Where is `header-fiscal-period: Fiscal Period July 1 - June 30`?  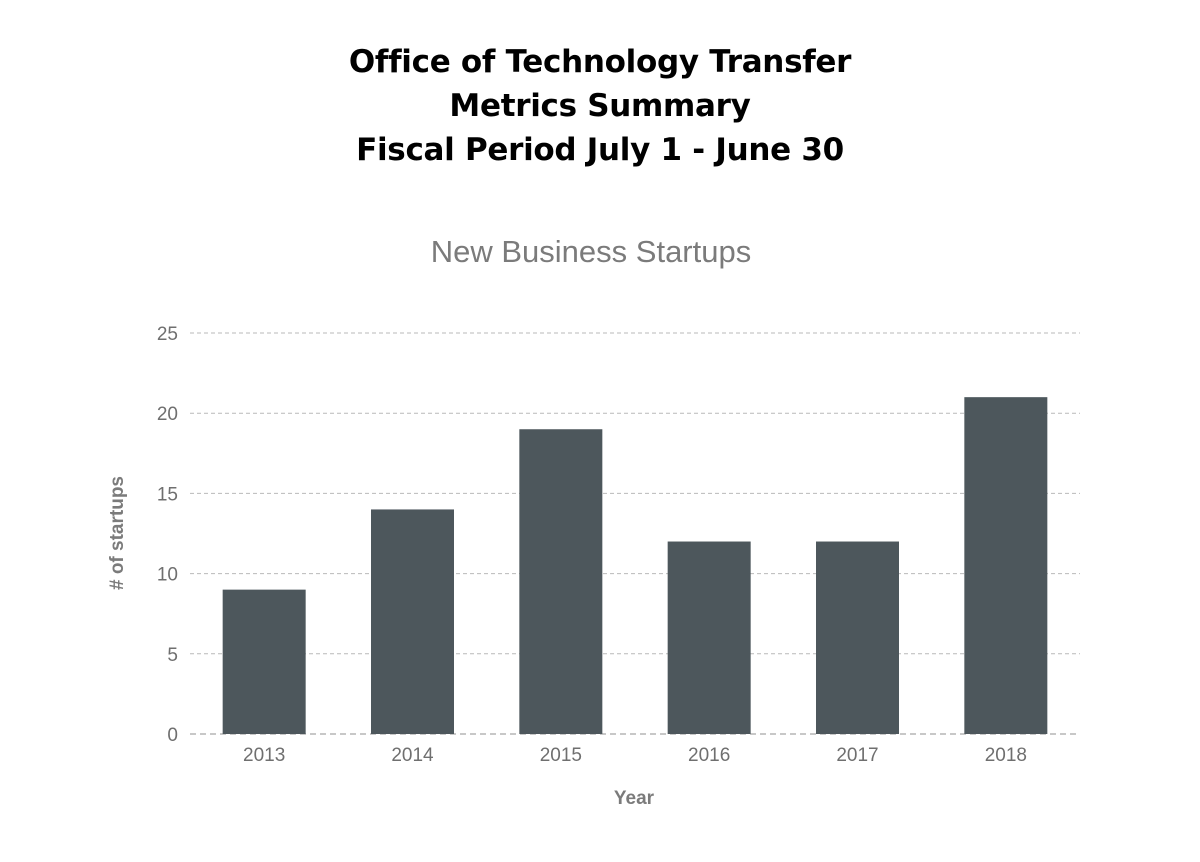 header-fiscal-period: Fiscal Period July 1 - June 30 is located at coordinates (600, 150).